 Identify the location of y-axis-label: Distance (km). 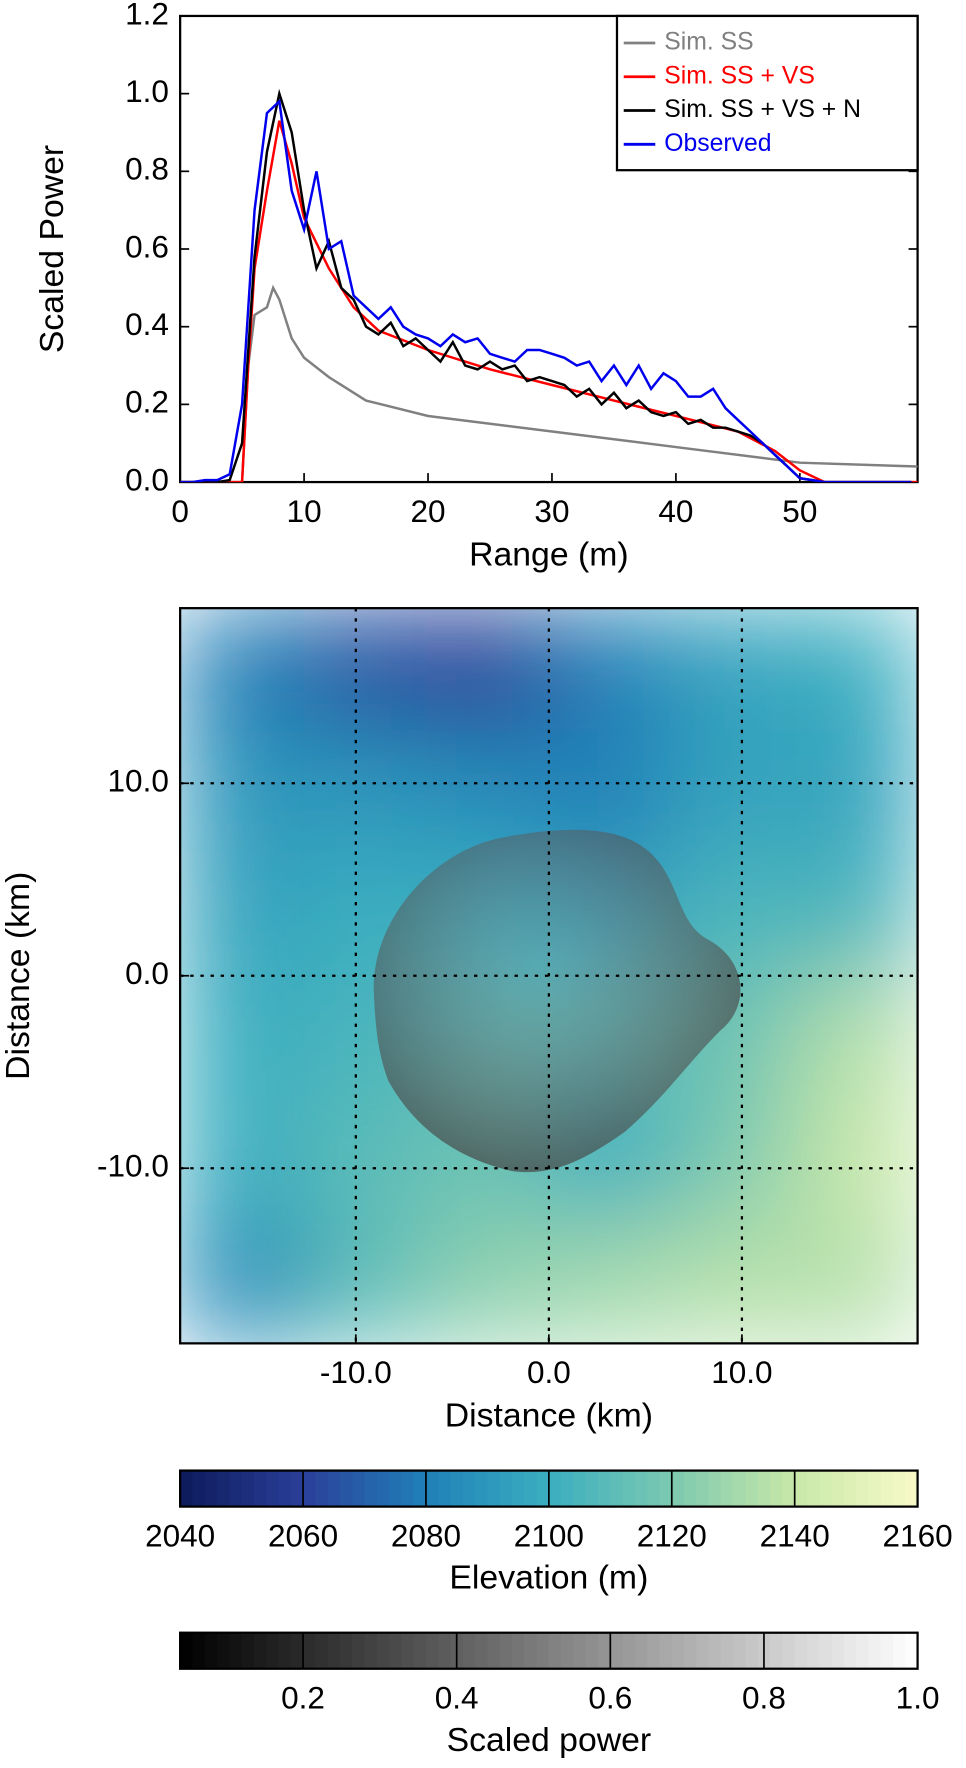
(18, 976).